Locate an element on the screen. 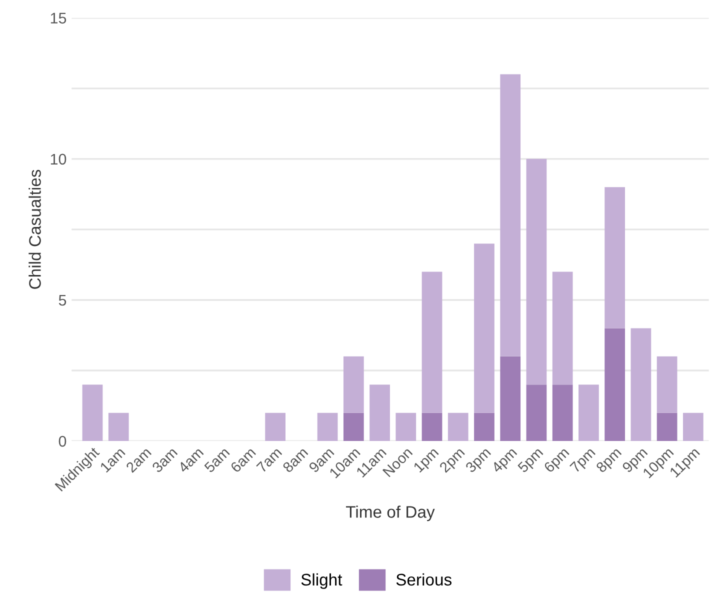  legend-label: Serious is located at coordinates (424, 579).